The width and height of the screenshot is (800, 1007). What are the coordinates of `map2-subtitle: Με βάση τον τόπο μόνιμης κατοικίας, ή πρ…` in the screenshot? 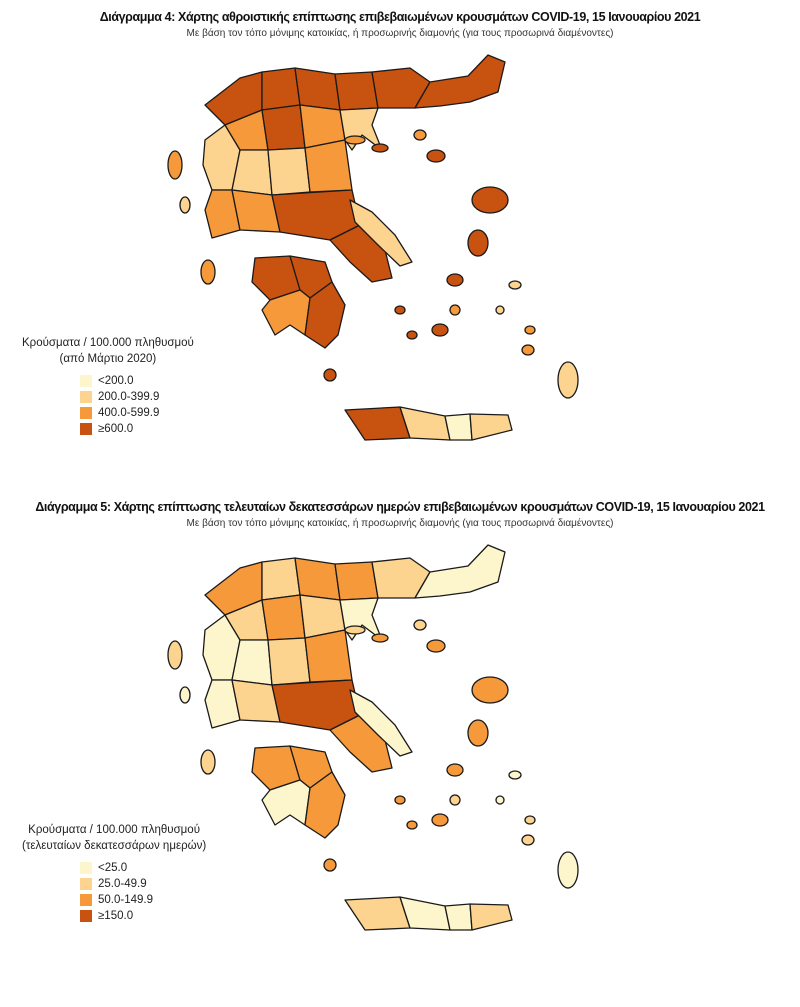 It's located at (400, 523).